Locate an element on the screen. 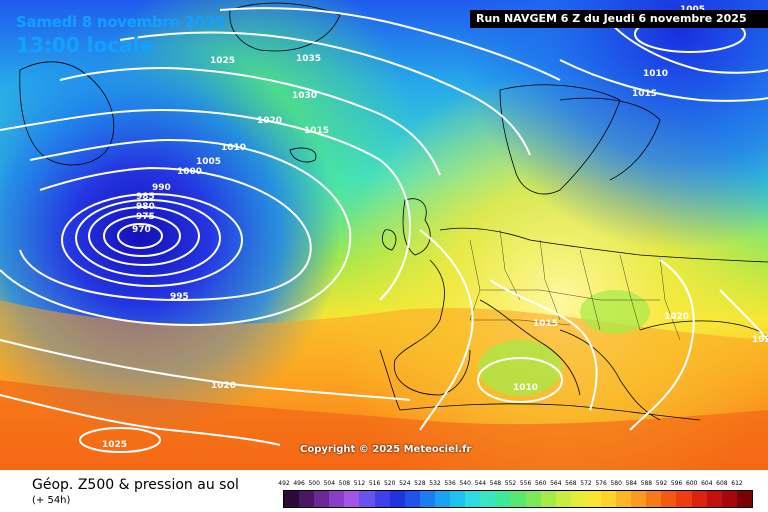  lead-time: (+ 54h) is located at coordinates (51, 500).